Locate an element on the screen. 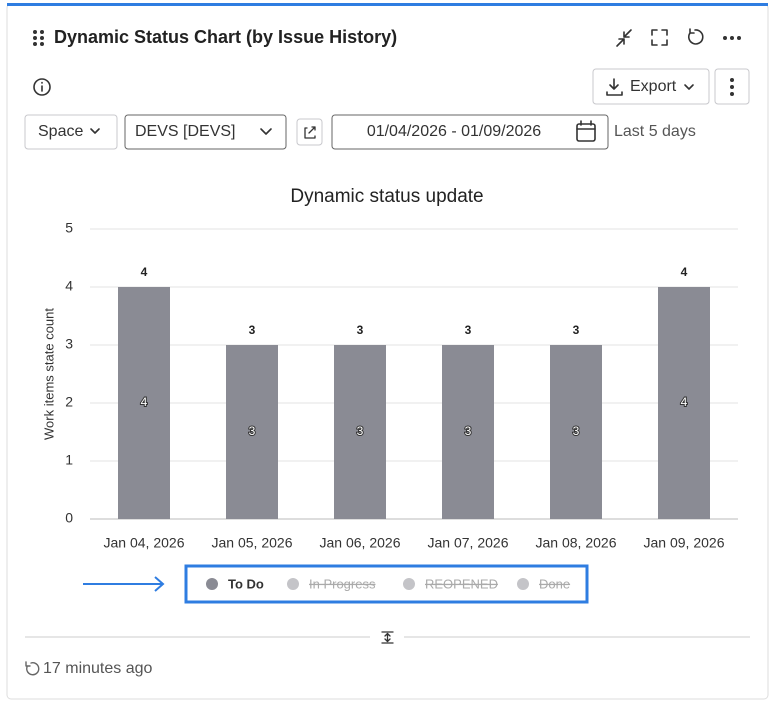 This screenshot has width=774, height=704. x-tick-label: Jan 08, 2026 is located at coordinates (576, 543).